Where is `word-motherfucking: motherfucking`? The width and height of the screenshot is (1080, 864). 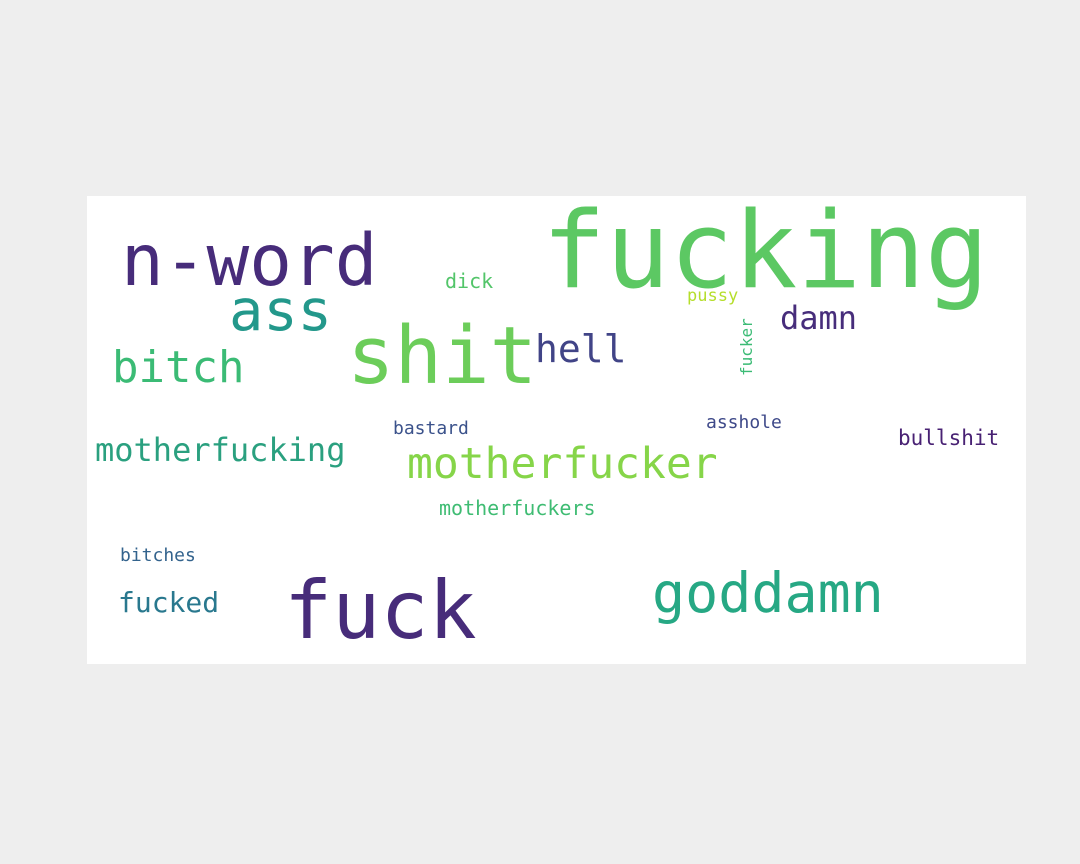
word-motherfucking: motherfucking is located at coordinates (220, 450).